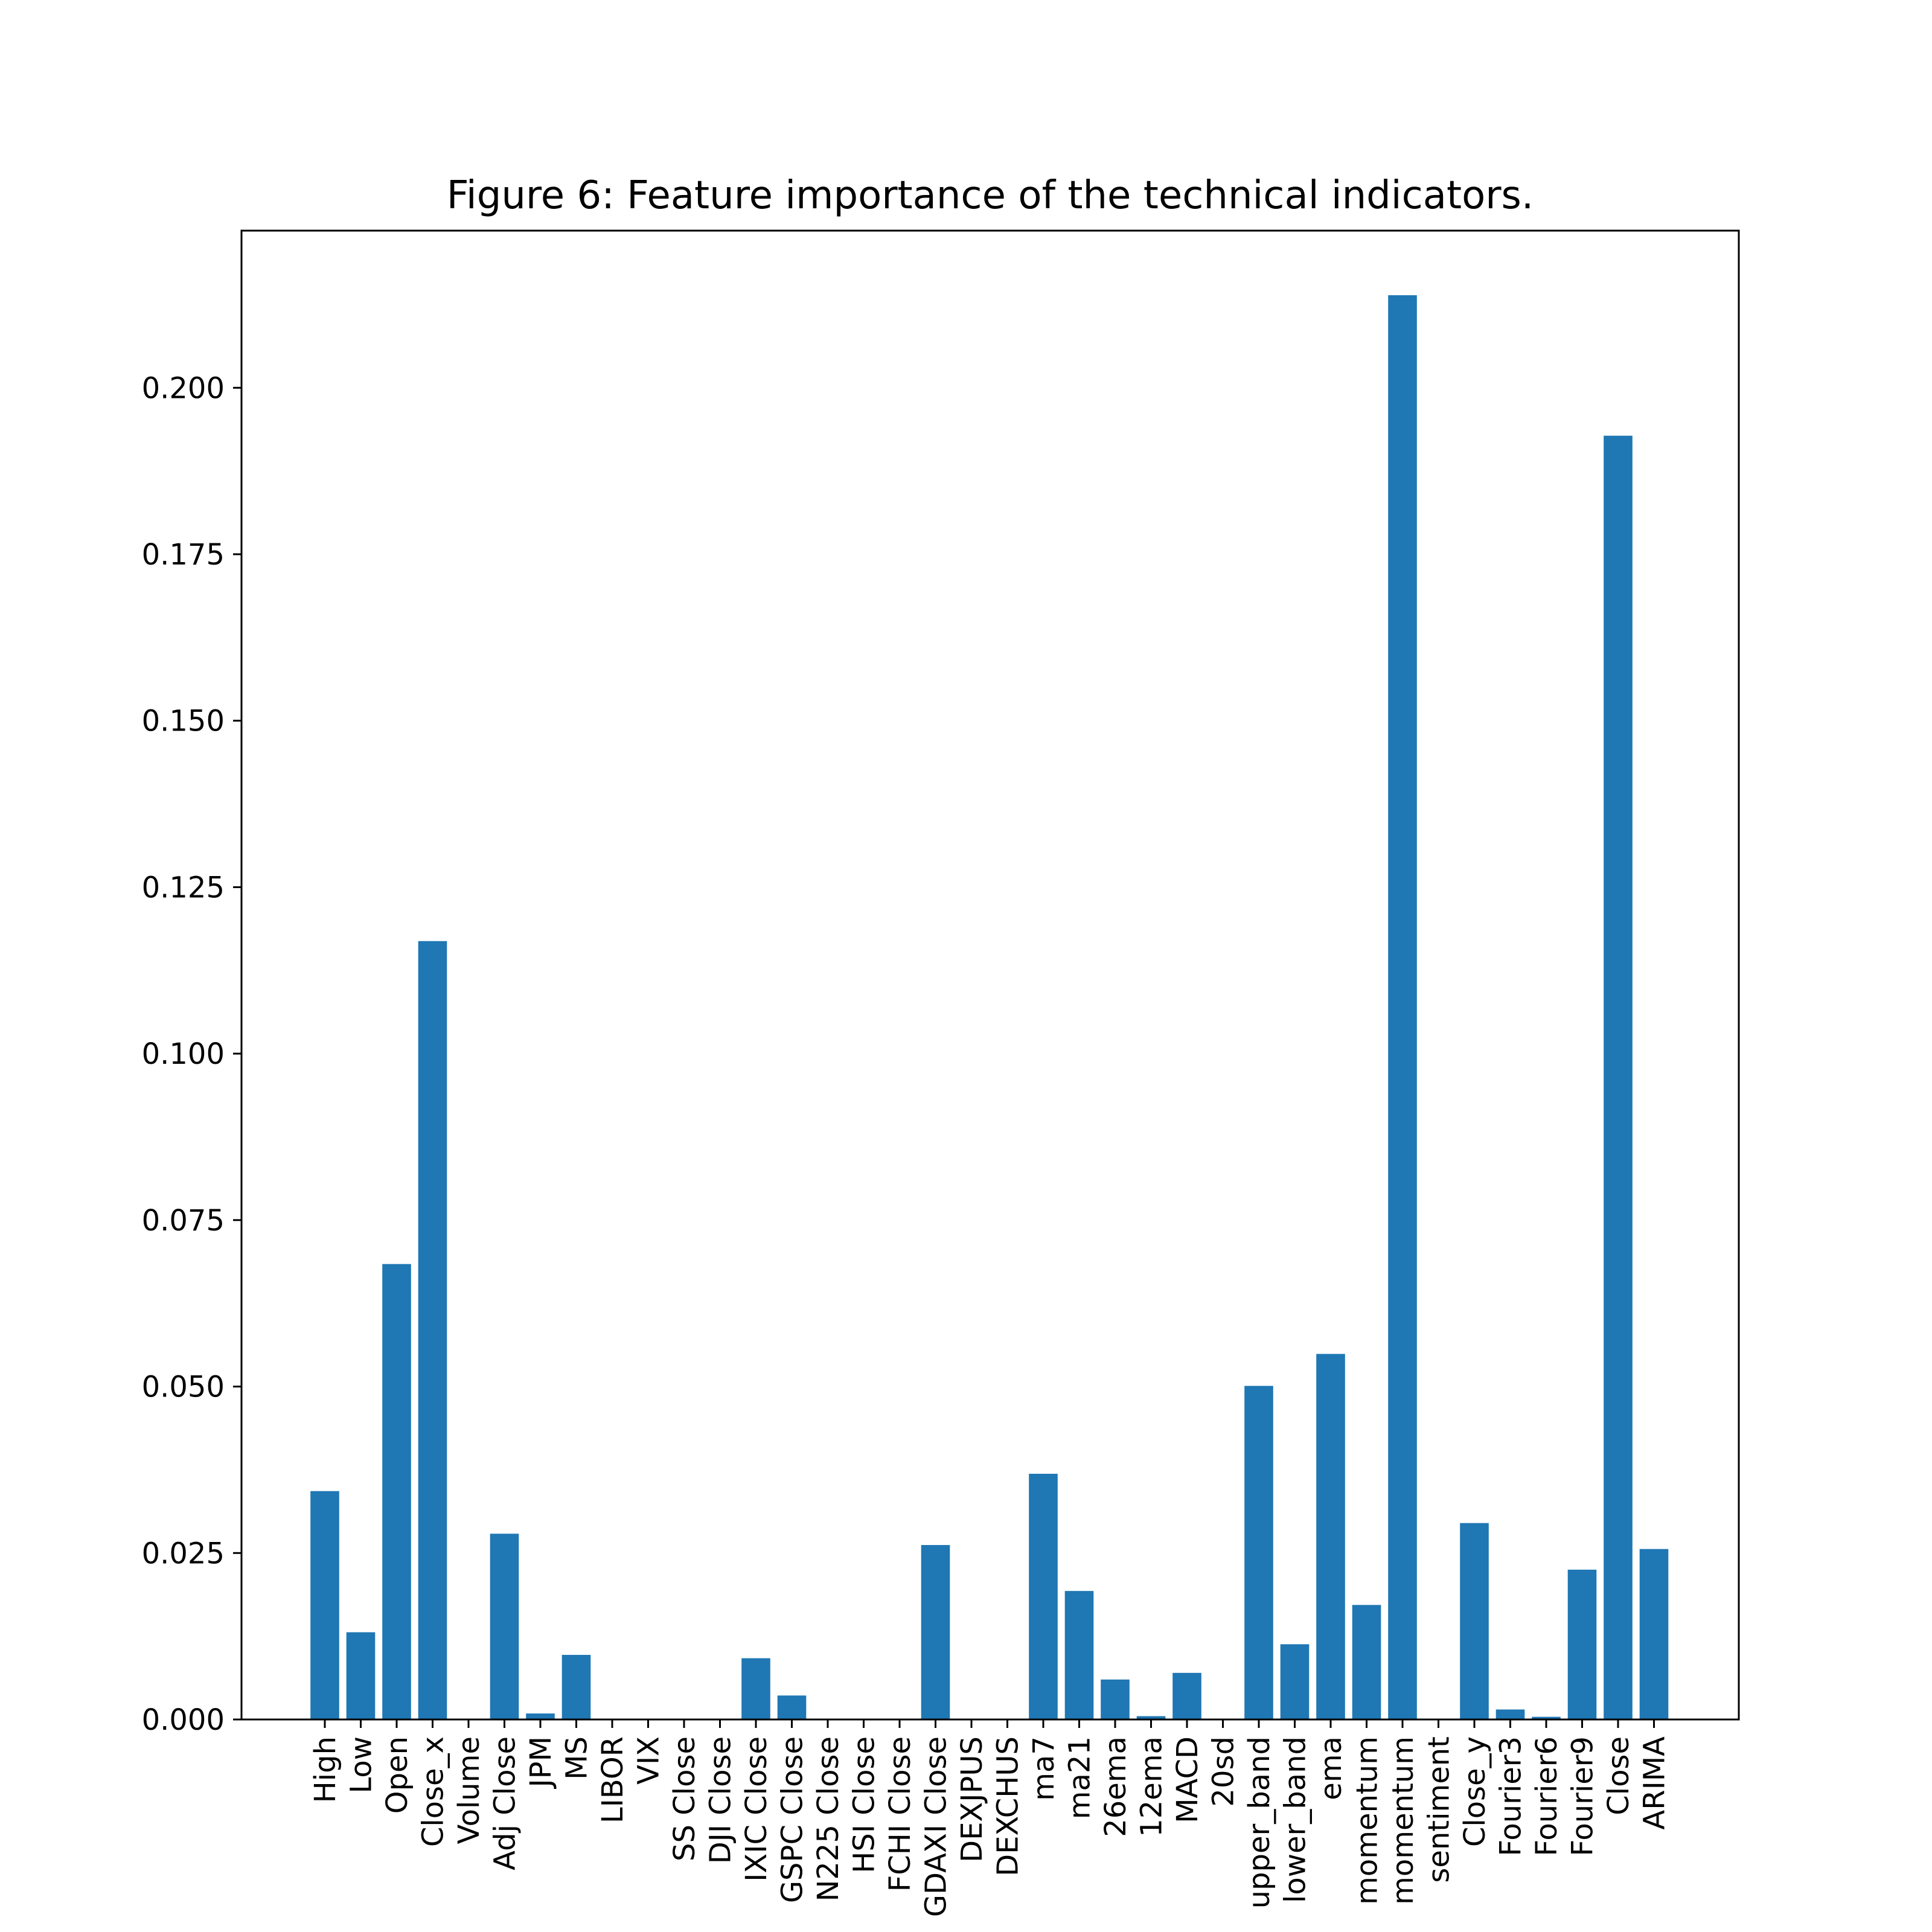  I want to click on x-tick-label: Close_x, so click(433, 1792).